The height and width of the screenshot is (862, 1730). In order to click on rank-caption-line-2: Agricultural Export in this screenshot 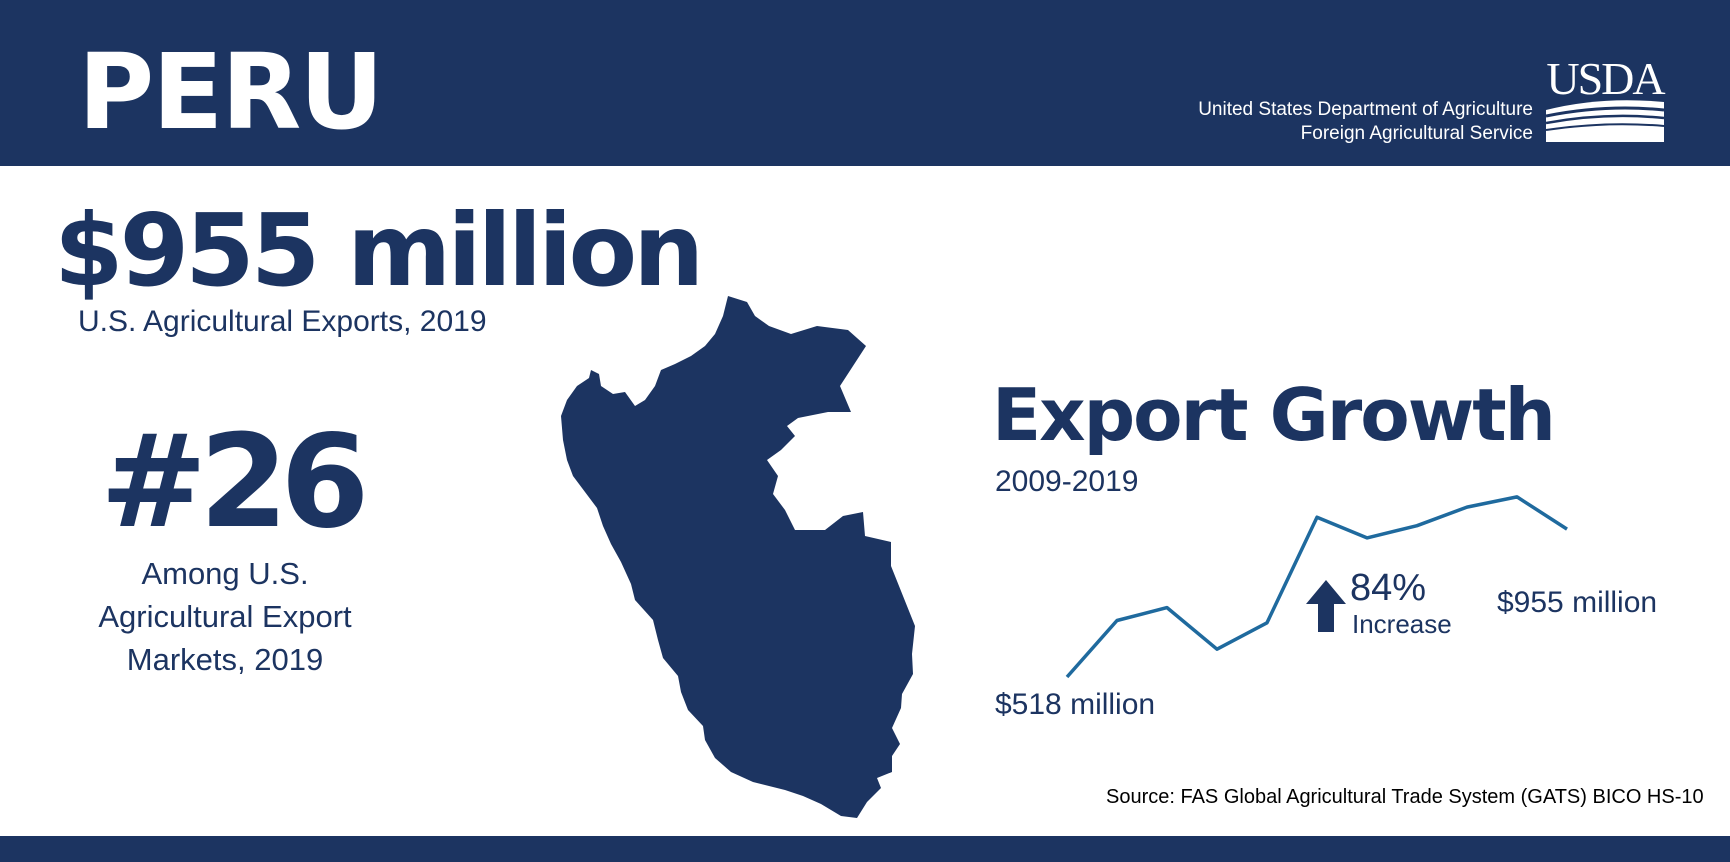, I will do `click(225, 616)`.